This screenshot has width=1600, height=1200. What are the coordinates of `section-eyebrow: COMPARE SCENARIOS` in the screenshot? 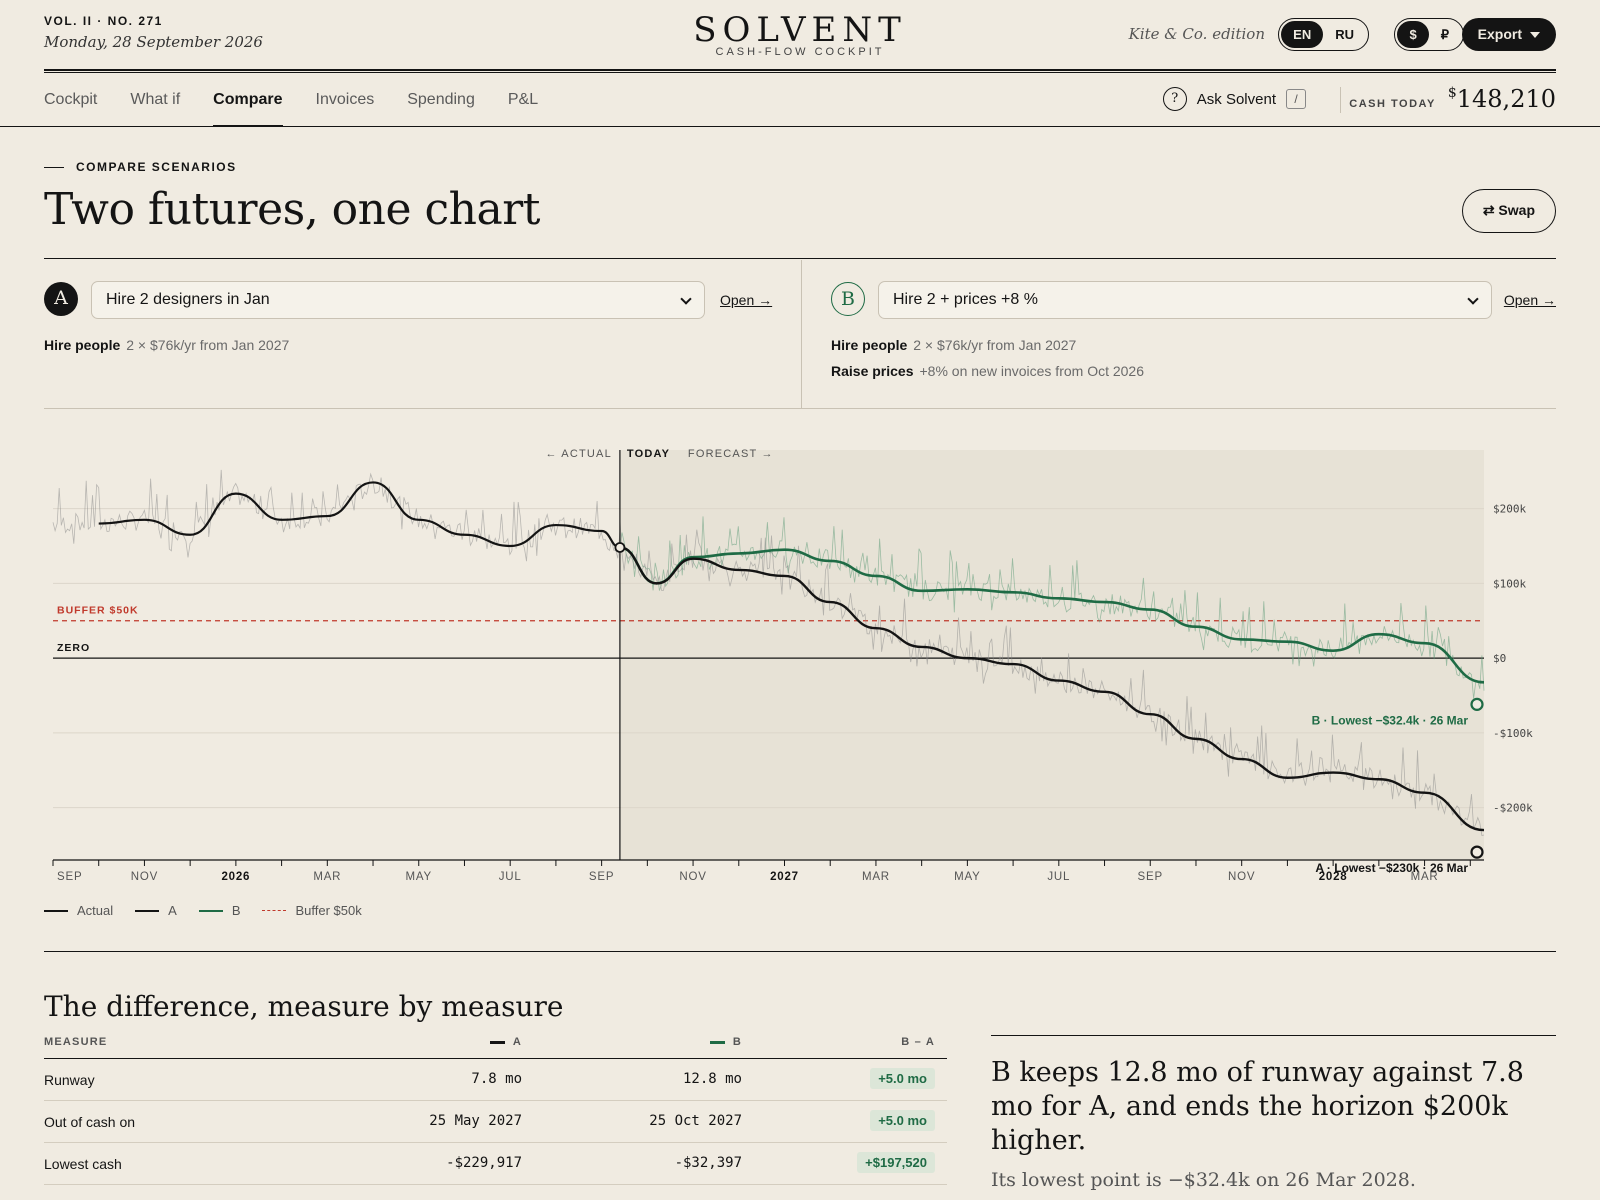 It's located at (140, 167).